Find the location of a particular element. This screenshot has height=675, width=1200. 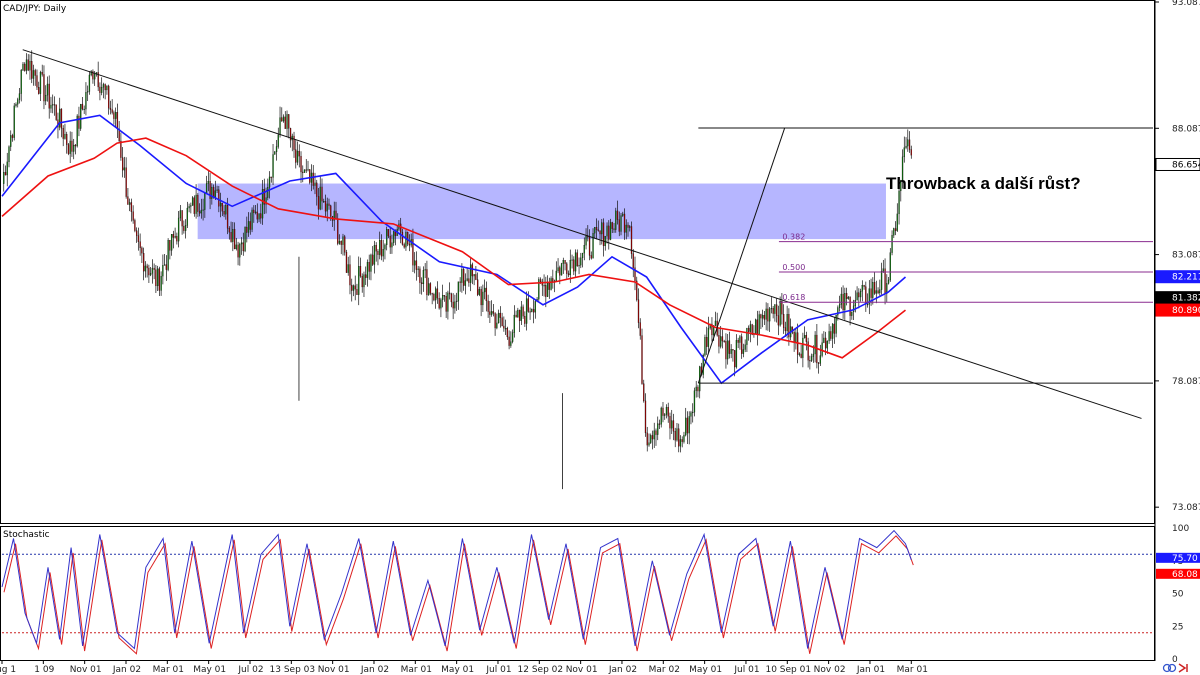

stochastic-y-tick-label: 50 is located at coordinates (1178, 595).